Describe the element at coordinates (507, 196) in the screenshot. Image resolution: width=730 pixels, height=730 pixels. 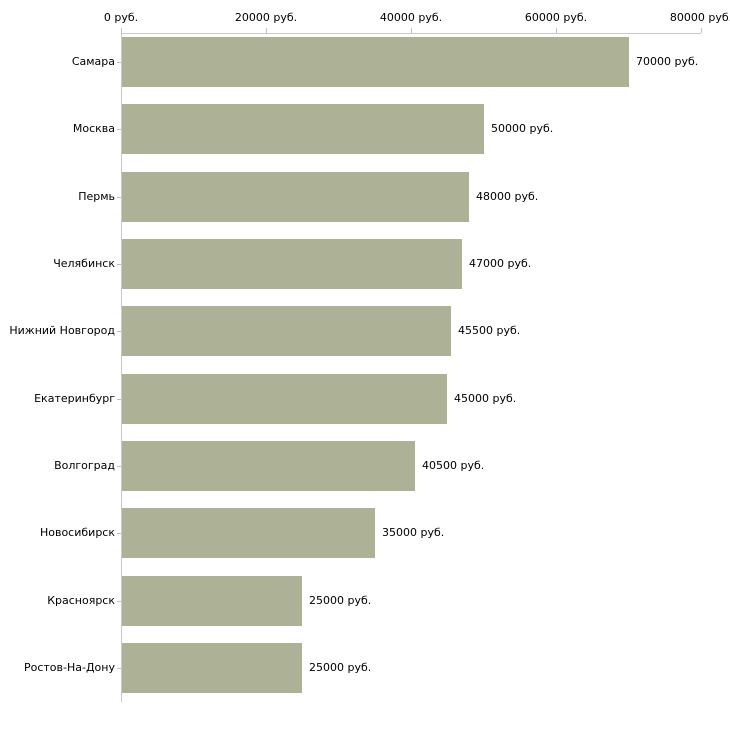
I see `bar-value-label: 48000 руб.` at that location.